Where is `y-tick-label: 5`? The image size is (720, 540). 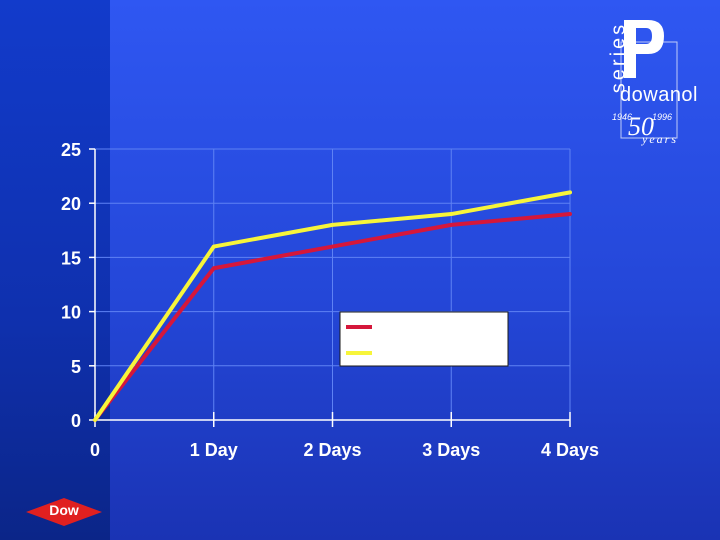 y-tick-label: 5 is located at coordinates (76, 367).